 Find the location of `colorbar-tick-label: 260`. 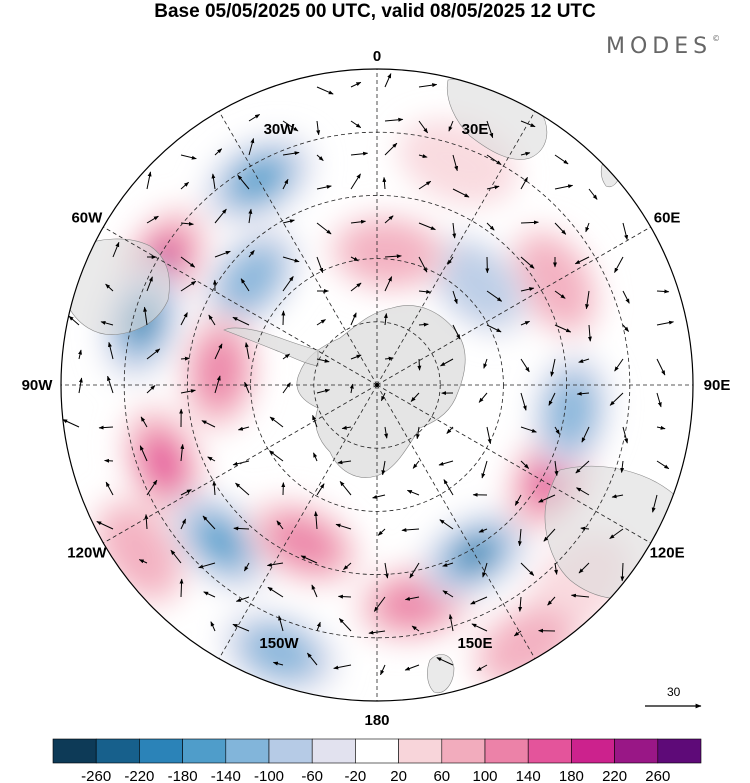

colorbar-tick-label: 260 is located at coordinates (657, 775).